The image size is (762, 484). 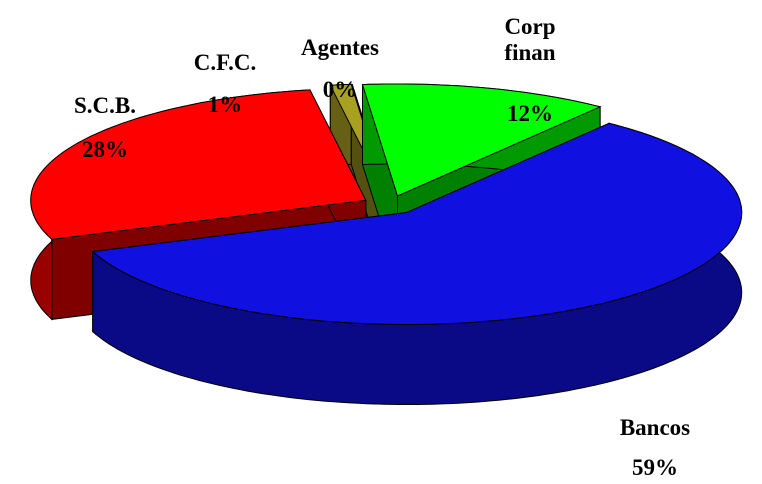 What do you see at coordinates (530, 113) in the screenshot?
I see `slice-percent: 12%` at bounding box center [530, 113].